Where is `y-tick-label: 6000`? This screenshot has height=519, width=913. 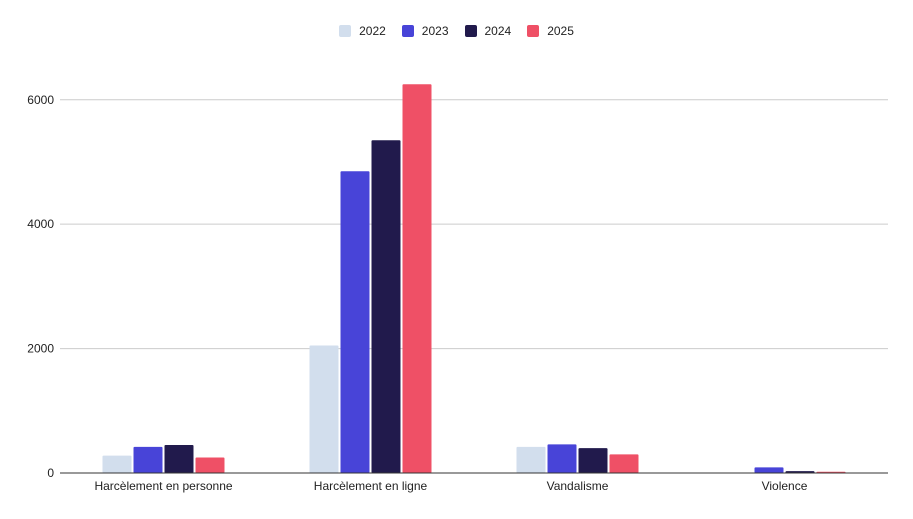
y-tick-label: 6000 is located at coordinates (40, 100).